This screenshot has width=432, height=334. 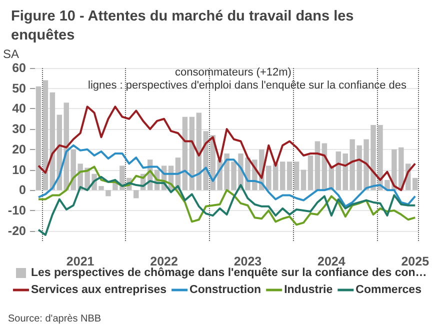 I want to click on y-tick-label: 40, so click(x=19, y=109).